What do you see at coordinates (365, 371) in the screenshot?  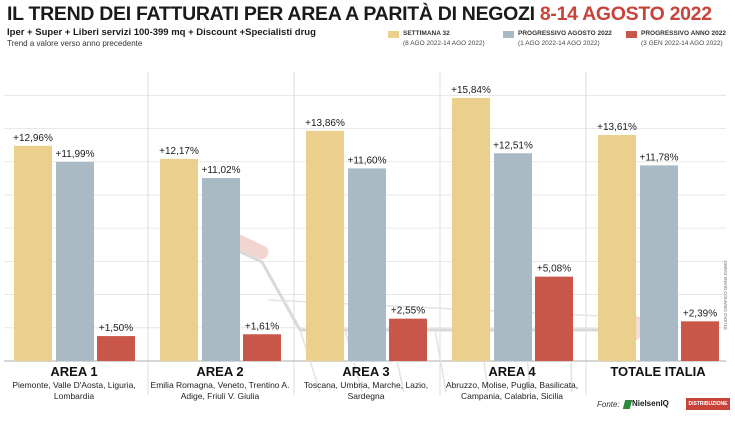 I see `category-label: AREA 3` at bounding box center [365, 371].